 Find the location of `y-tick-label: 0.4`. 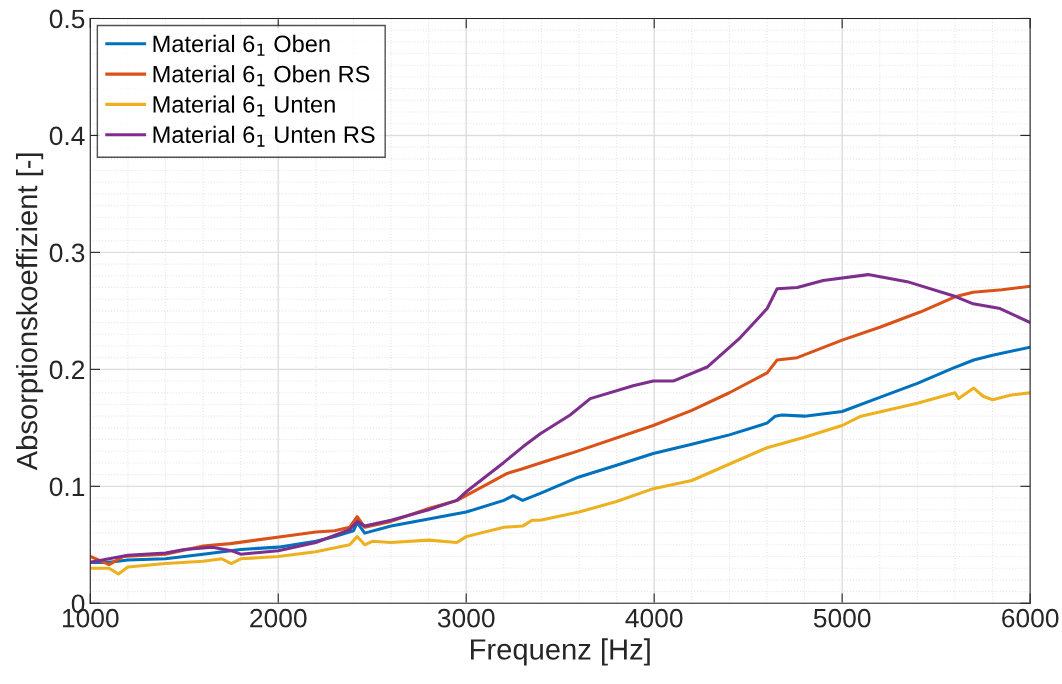

y-tick-label: 0.4 is located at coordinates (67, 136).